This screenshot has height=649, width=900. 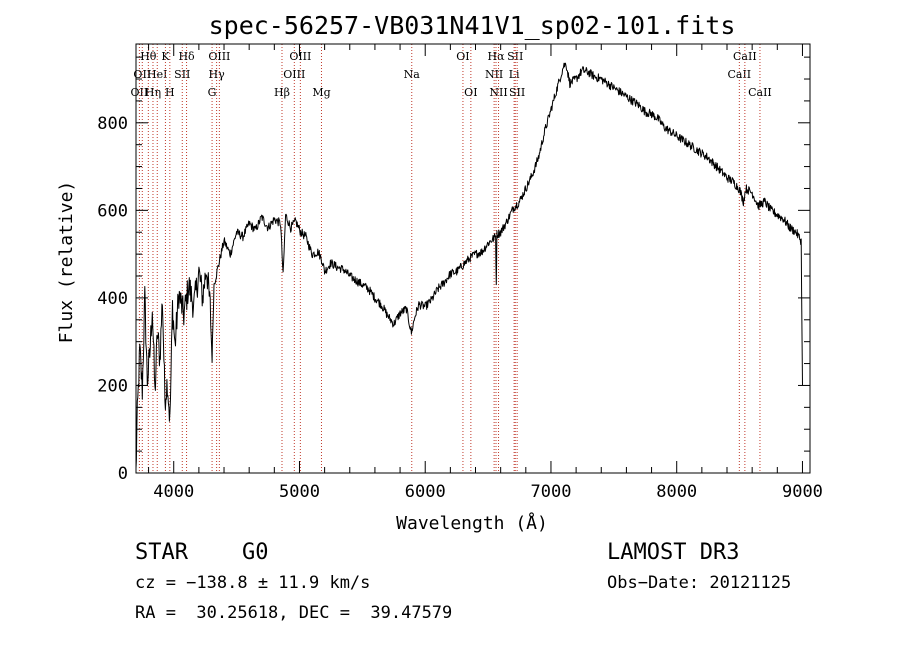 I want to click on y-tick-label: 200, so click(x=112, y=386).